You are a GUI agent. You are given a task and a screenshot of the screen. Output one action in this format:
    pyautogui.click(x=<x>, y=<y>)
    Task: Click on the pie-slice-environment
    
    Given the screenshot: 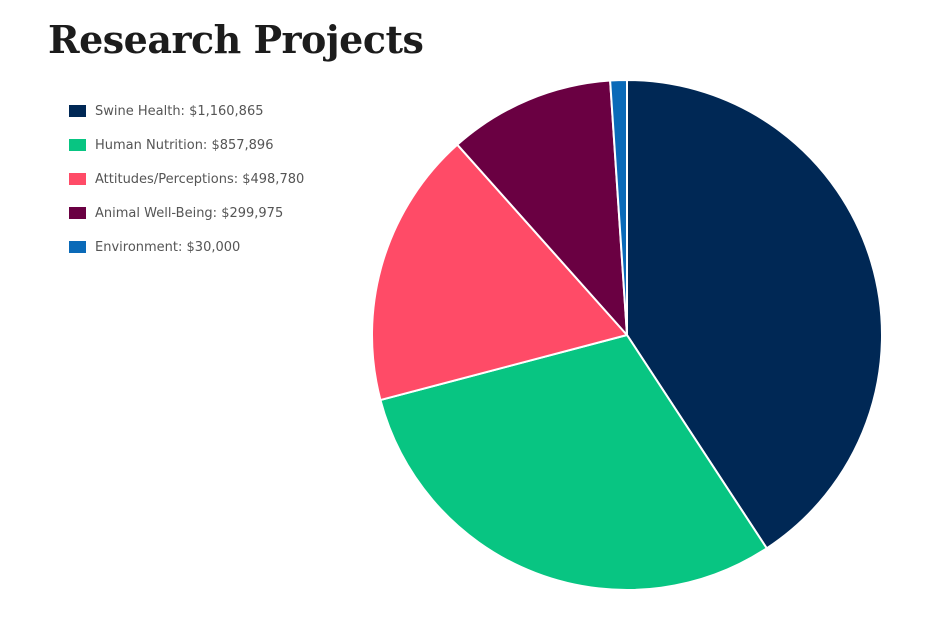 What is the action you would take?
    pyautogui.click(x=618, y=207)
    